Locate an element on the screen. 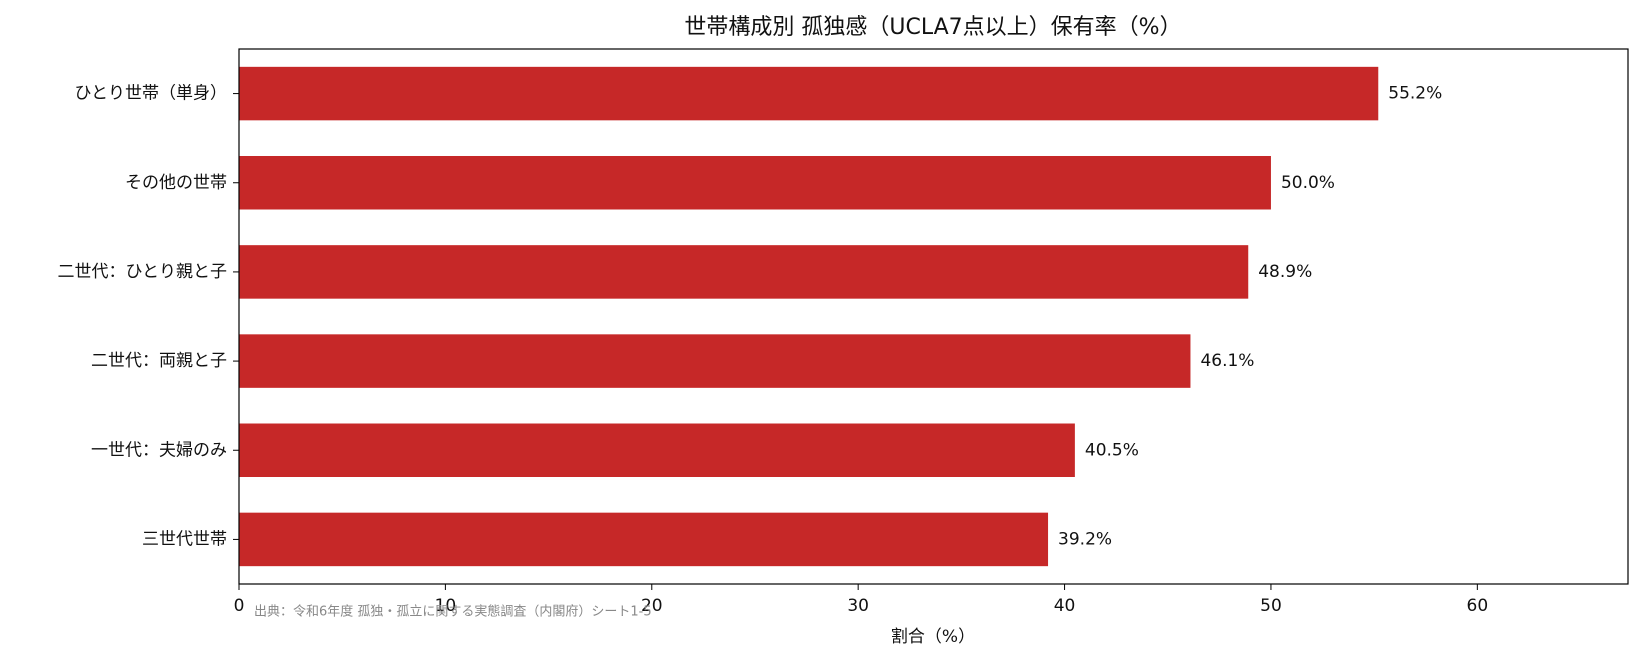  x-tick-label: 40 is located at coordinates (1065, 606).